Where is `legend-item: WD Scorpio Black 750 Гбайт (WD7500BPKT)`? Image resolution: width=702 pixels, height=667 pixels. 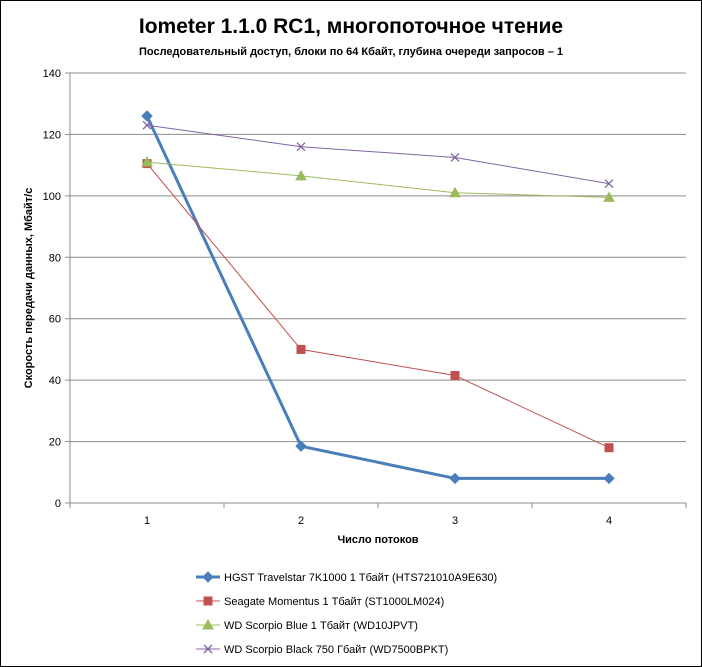
legend-item: WD Scorpio Black 750 Гбайт (WD7500BPKT) is located at coordinates (322, 650).